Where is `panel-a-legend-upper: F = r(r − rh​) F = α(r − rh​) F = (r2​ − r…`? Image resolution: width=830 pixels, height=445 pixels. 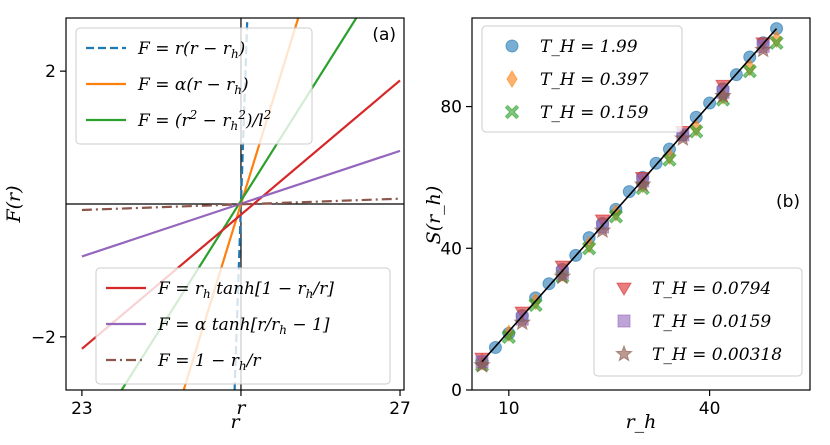 panel-a-legend-upper: F = r(r − rh​) F = α(r − rh​) F = (r2​ − r… is located at coordinates (194, 86).